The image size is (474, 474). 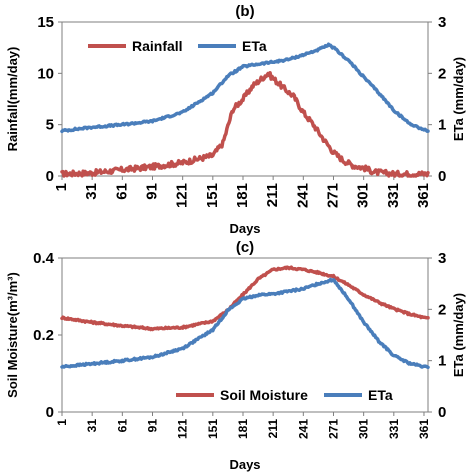 What do you see at coordinates (12, 99) in the screenshot?
I see `y-left-axis-title: Rainfall(mm/day)` at bounding box center [12, 99].